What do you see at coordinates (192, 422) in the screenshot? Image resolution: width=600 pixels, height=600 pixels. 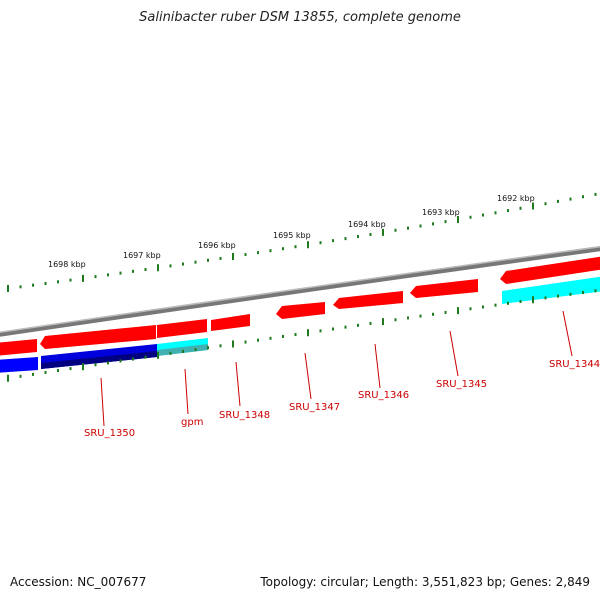 I see `gene-label-gpm: gpm` at bounding box center [192, 422].